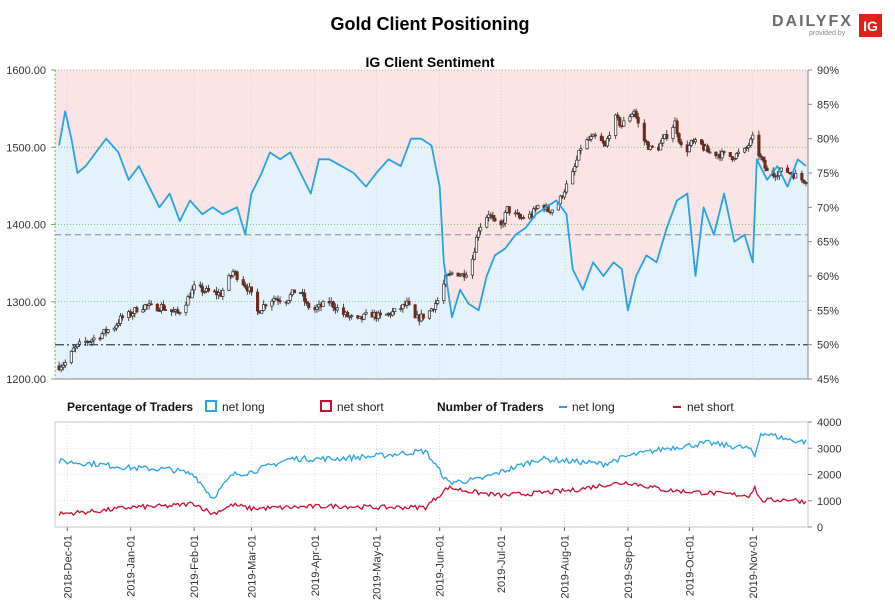 Image resolution: width=895 pixels, height=611 pixels. Describe the element at coordinates (432, 465) in the screenshot. I see `traders-net-long-line` at that location.